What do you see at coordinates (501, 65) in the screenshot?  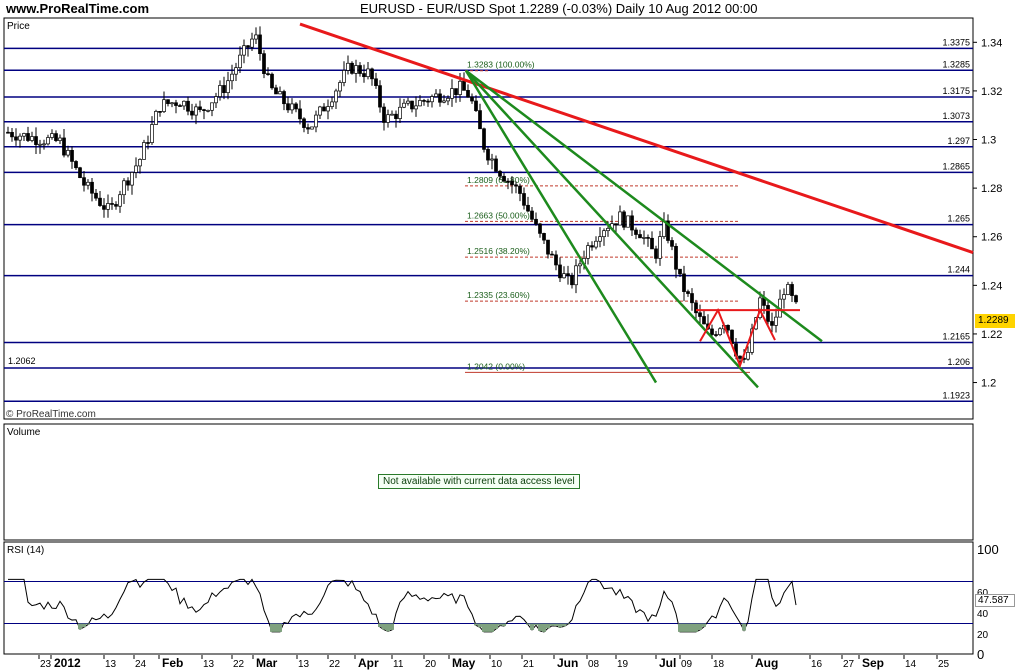 I see `fib-label: 1.3283 (100.00%)` at bounding box center [501, 65].